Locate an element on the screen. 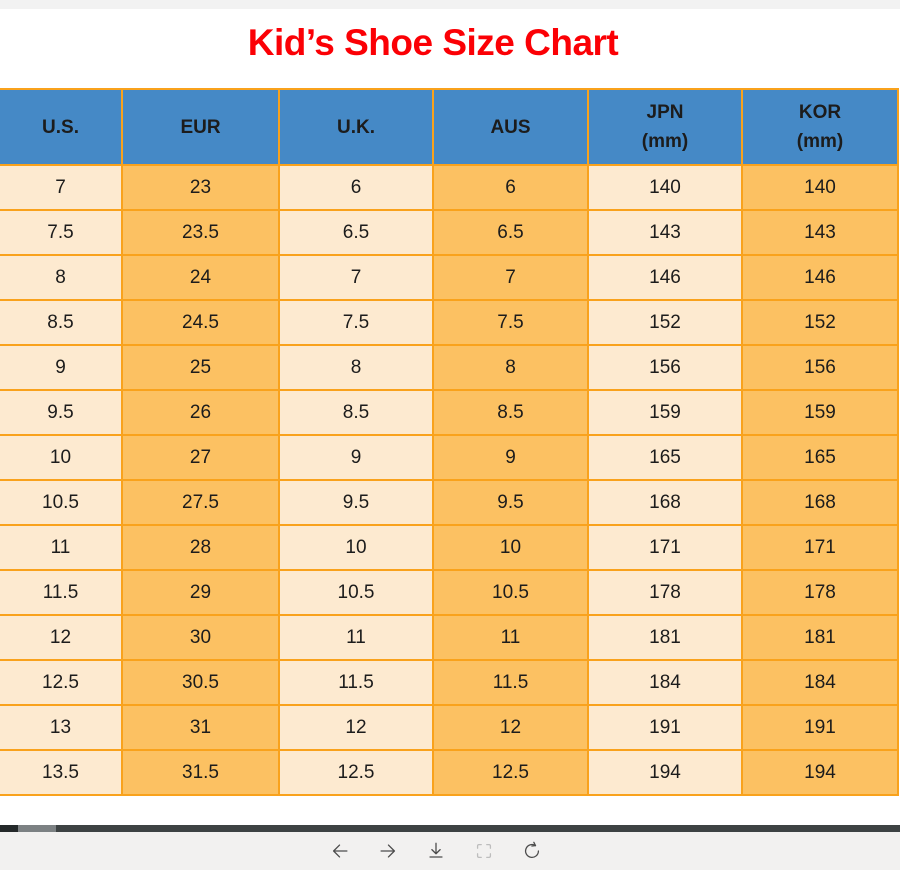  table-row: 9.5 26 8.5 8.5 159 159 is located at coordinates (449, 412).